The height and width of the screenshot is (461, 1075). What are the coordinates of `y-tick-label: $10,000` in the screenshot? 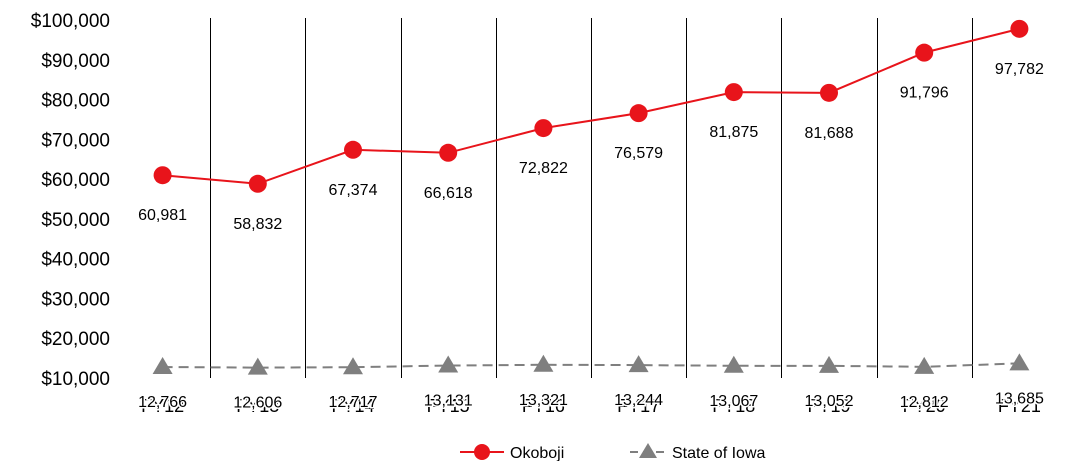 It's located at (75, 379).